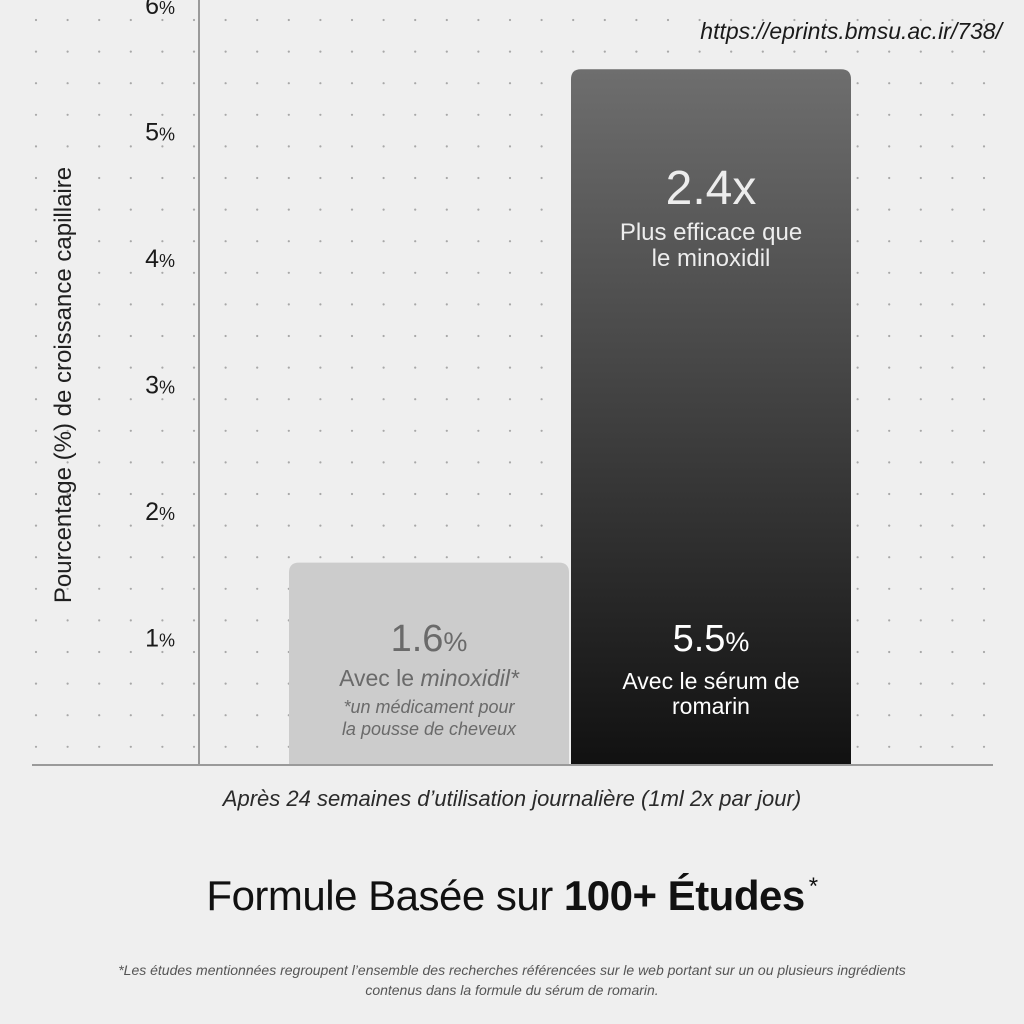 The width and height of the screenshot is (1024, 1024). I want to click on bar-rosemary-value-label: 5.5%, so click(711, 639).